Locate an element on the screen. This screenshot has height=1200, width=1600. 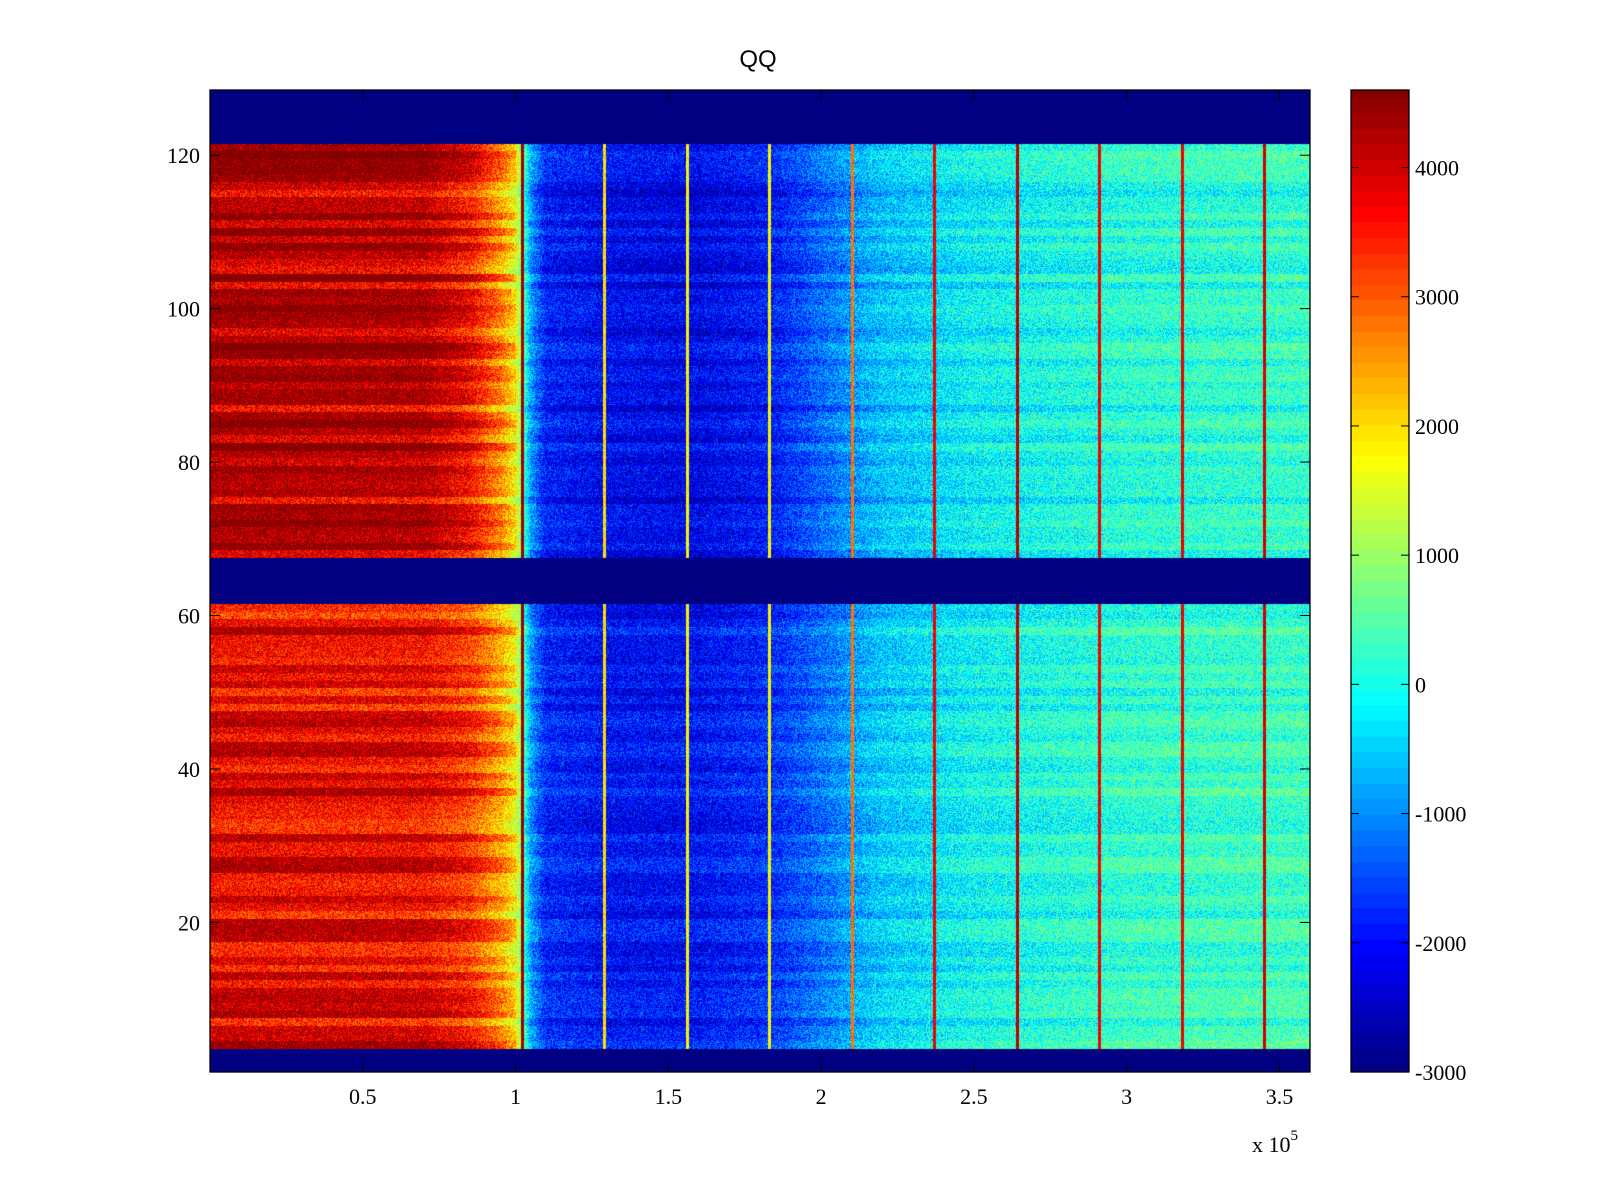
x-axis-multiplier-exponent: 5 is located at coordinates (1295, 1136).